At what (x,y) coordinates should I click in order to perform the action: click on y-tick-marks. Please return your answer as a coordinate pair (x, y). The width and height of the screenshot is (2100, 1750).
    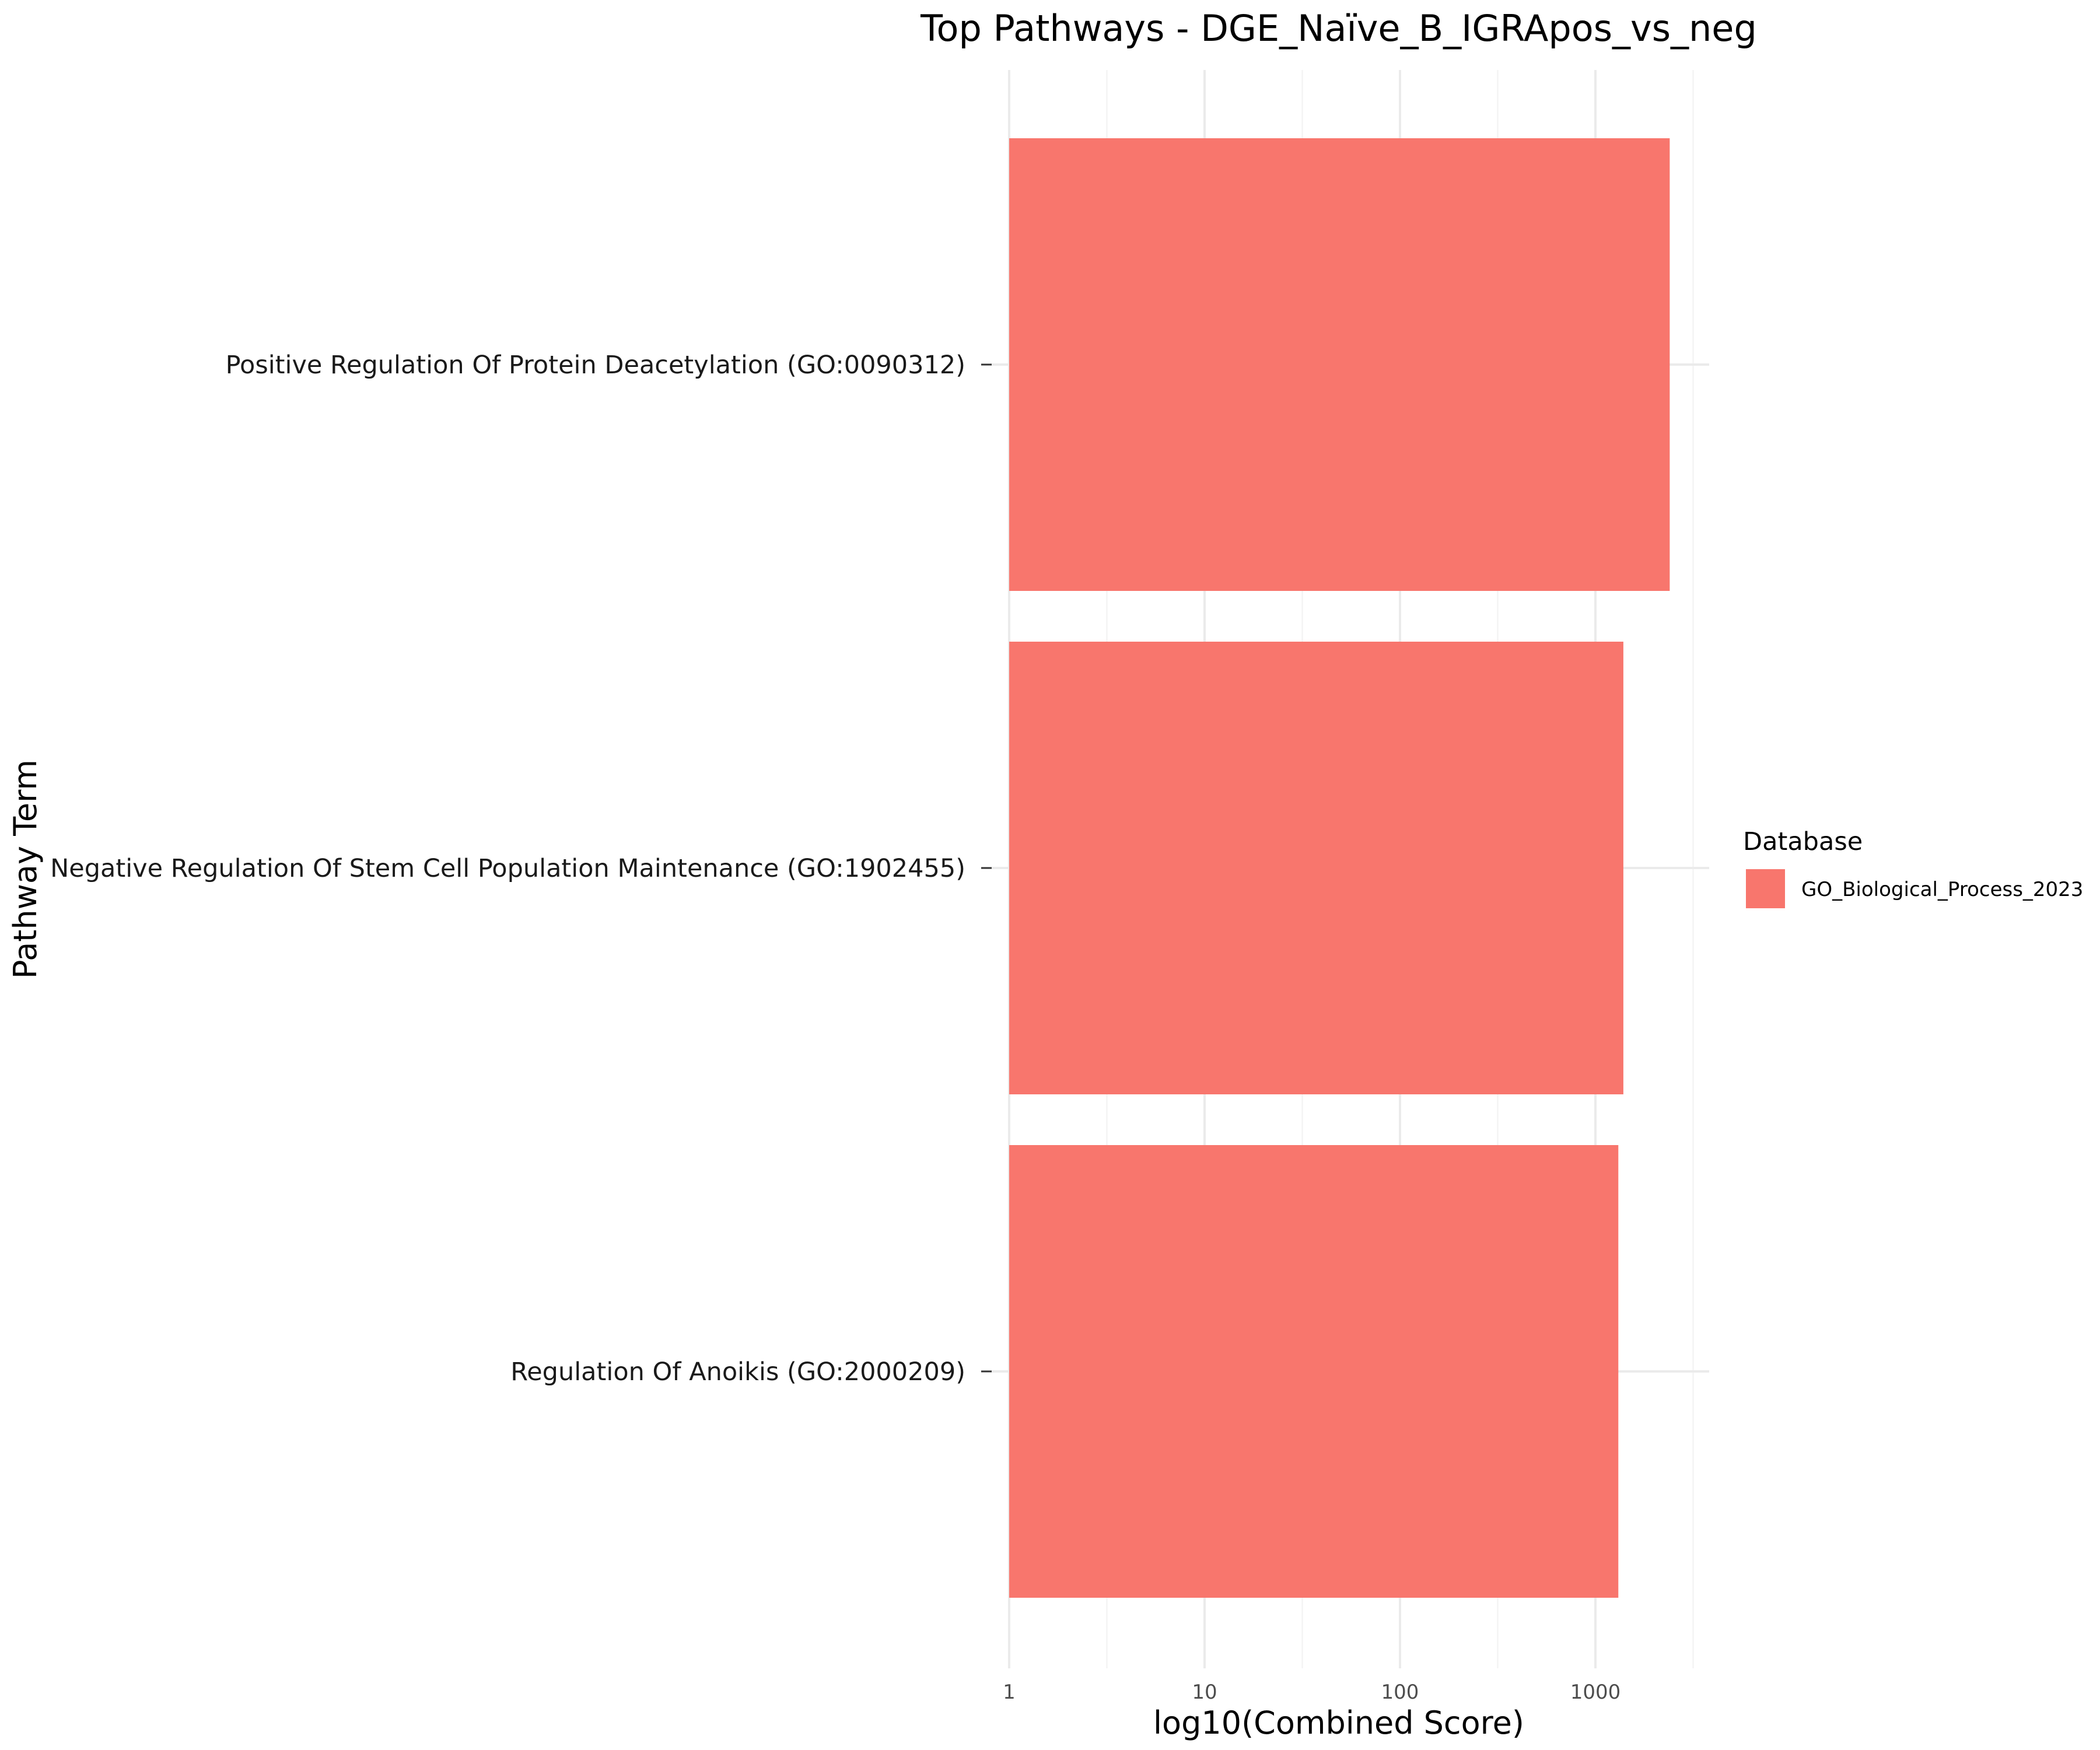
    Looking at the image, I should click on (986, 868).